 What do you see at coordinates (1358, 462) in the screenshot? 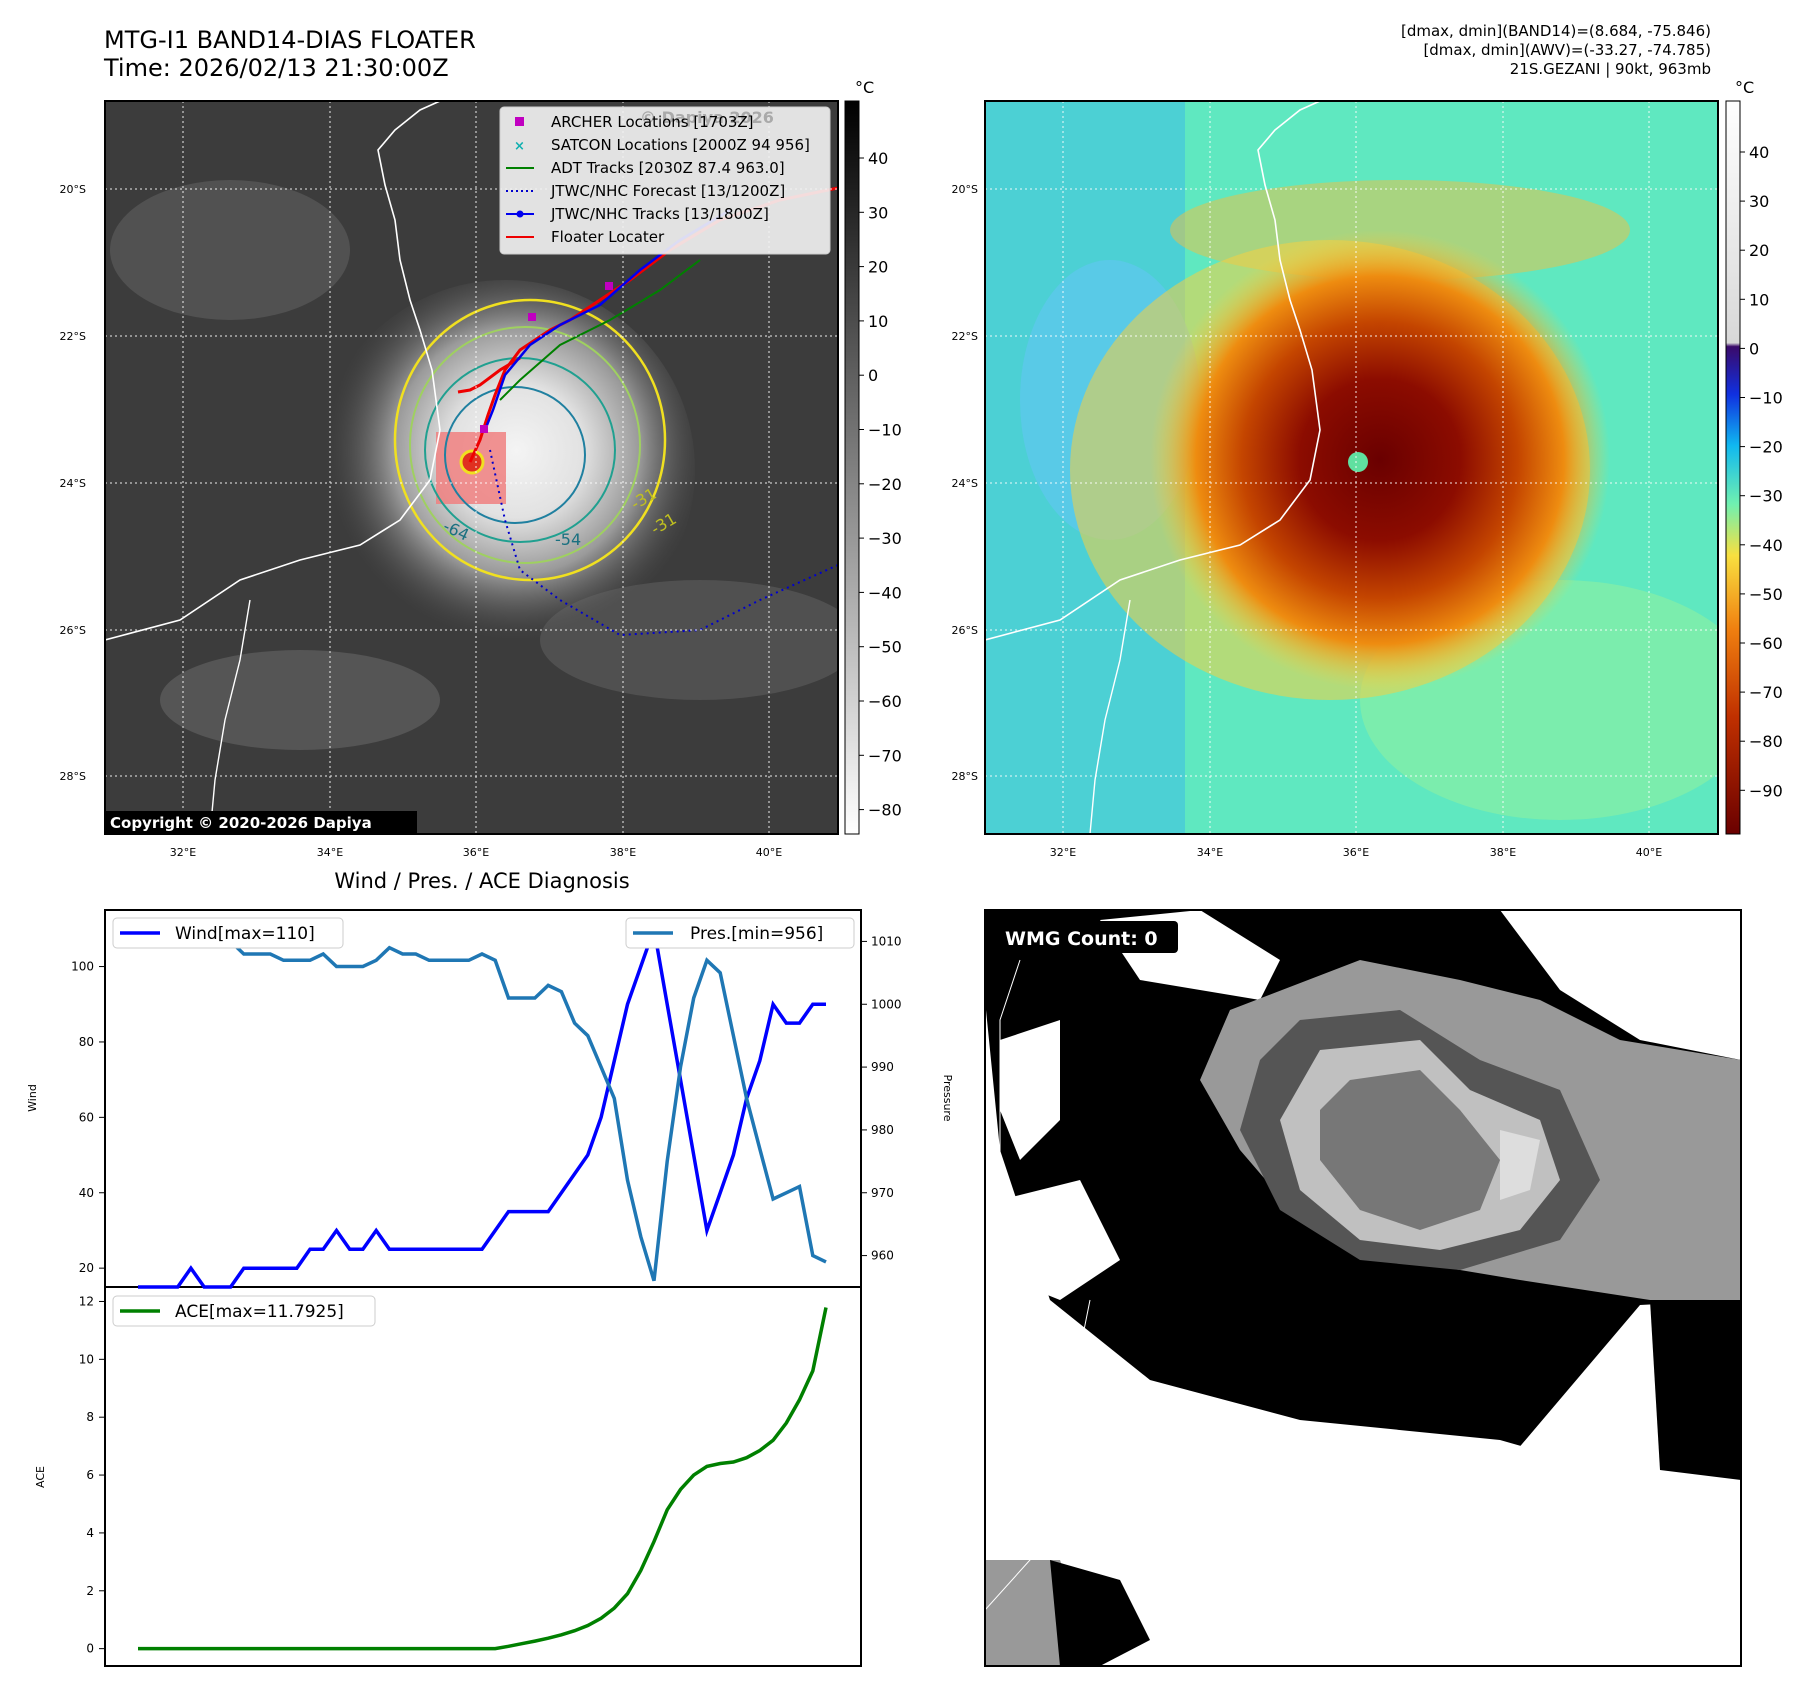
I see `awv-eye` at bounding box center [1358, 462].